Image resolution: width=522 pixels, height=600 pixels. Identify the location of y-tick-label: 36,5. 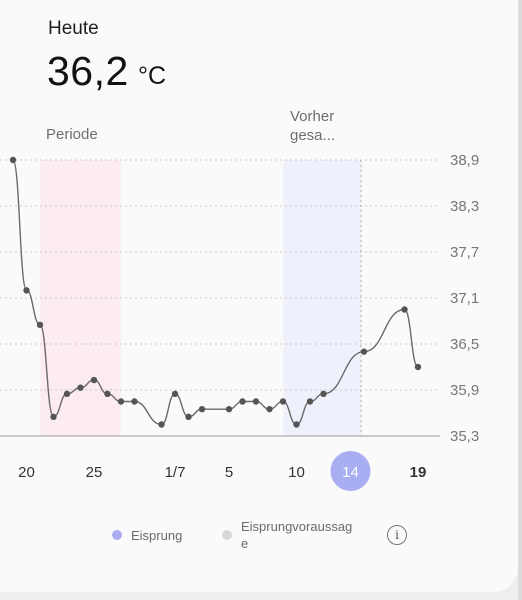
(464, 344).